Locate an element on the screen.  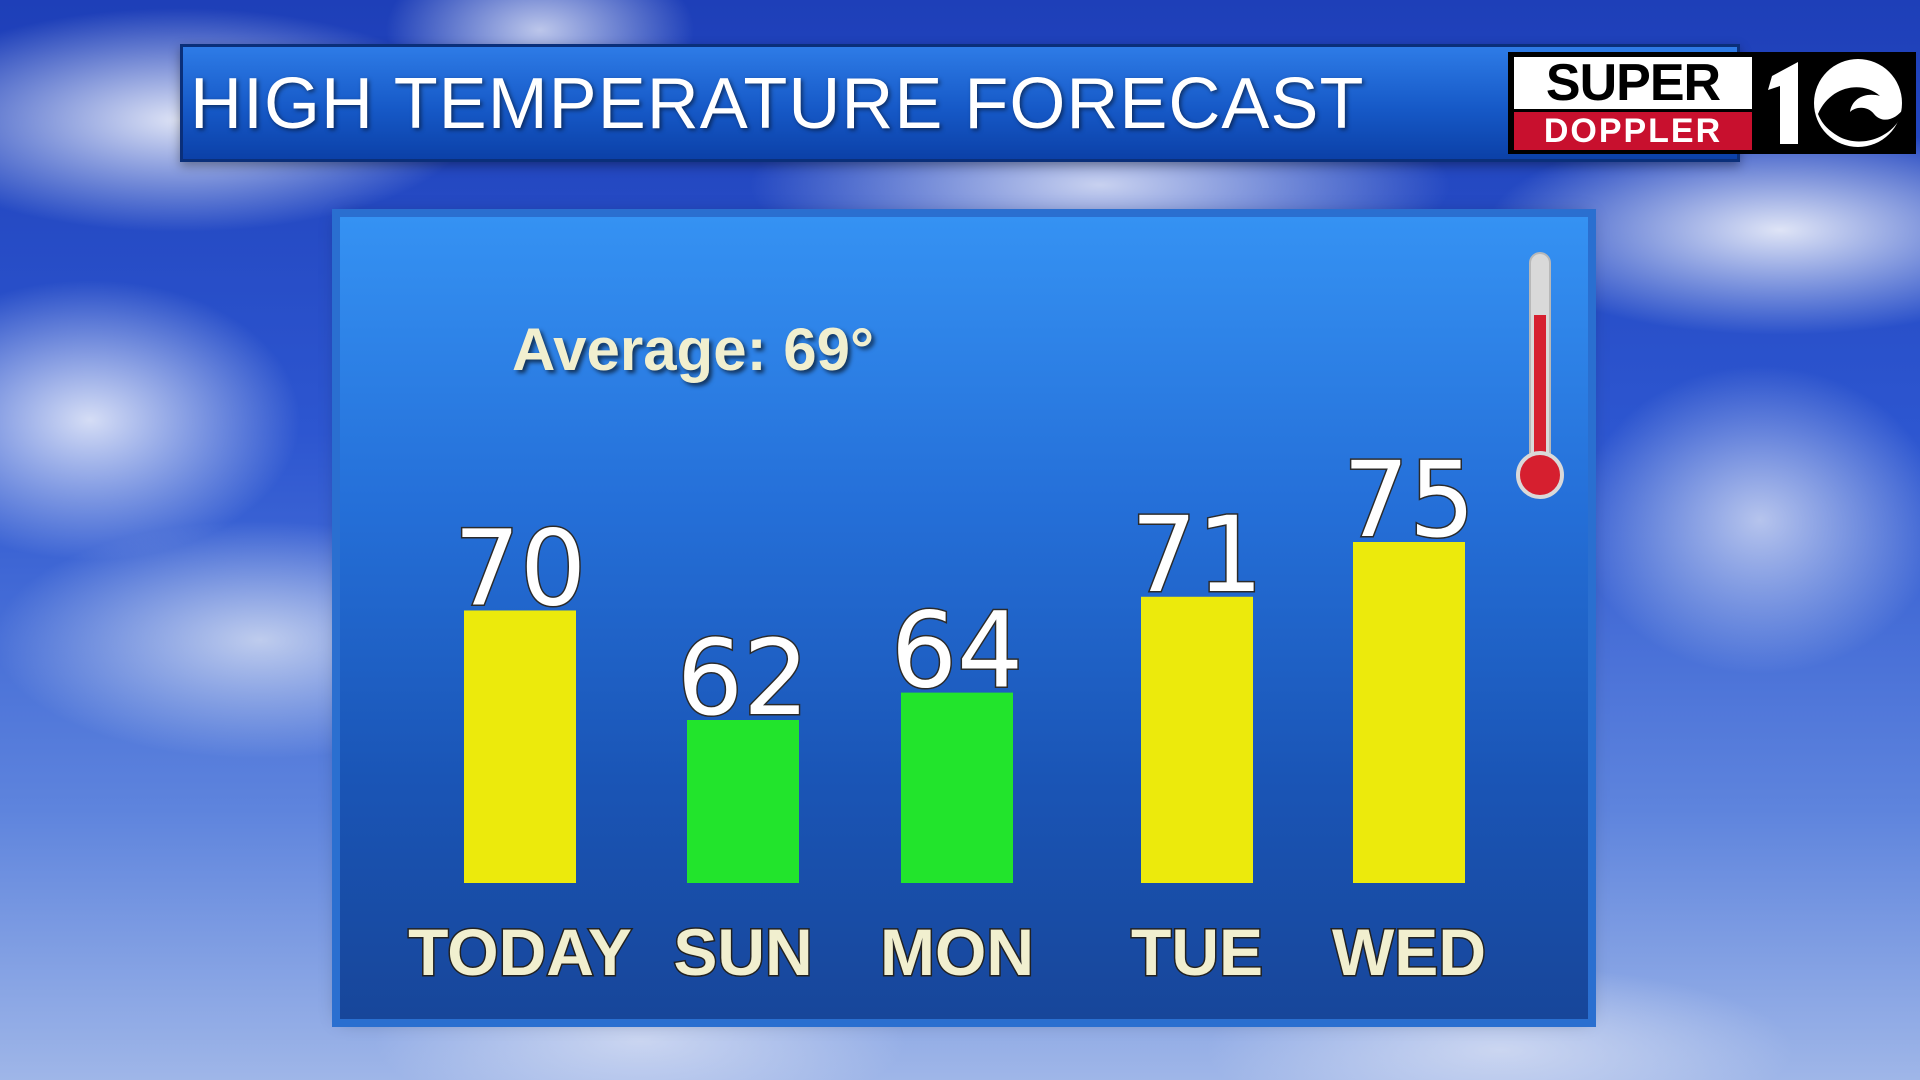
category-label: WED is located at coordinates (1409, 952).